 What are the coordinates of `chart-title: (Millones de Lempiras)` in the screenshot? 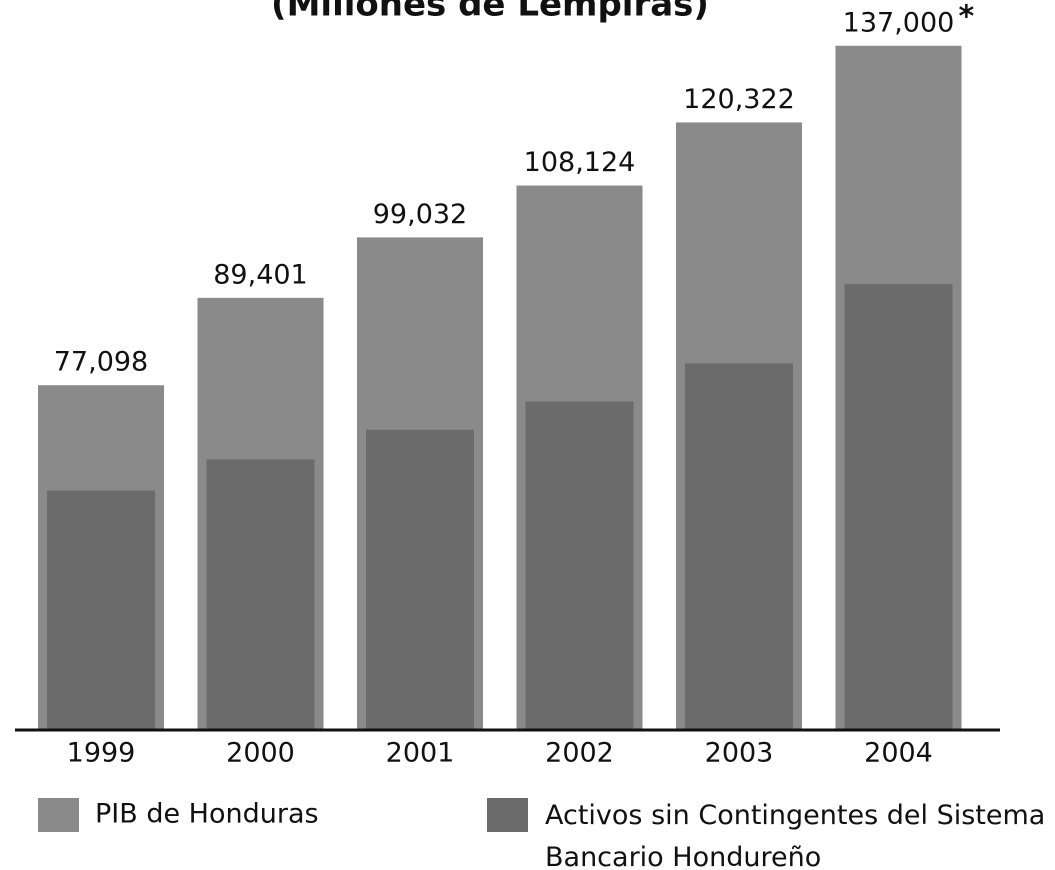 It's located at (490, 12).